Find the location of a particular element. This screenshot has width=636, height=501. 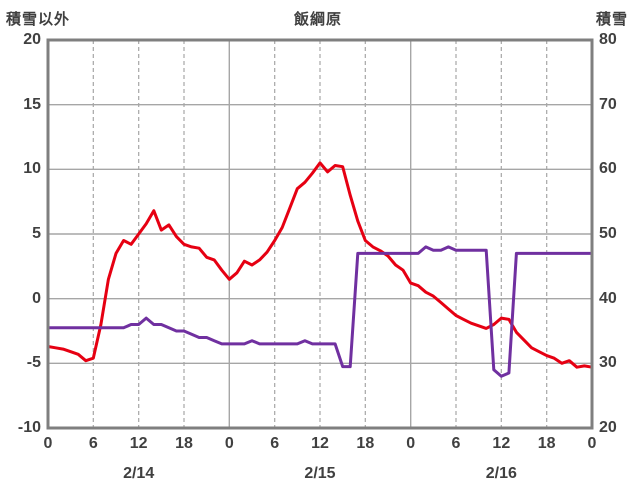

right-axis-title: 積雪 is located at coordinates (611, 19).